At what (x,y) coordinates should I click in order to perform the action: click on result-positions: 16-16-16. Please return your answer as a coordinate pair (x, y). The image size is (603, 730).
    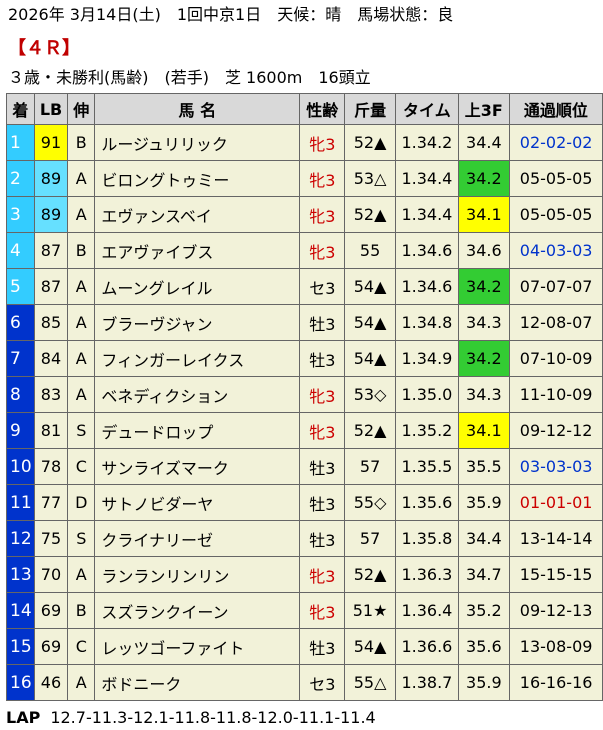
    Looking at the image, I should click on (555, 682).